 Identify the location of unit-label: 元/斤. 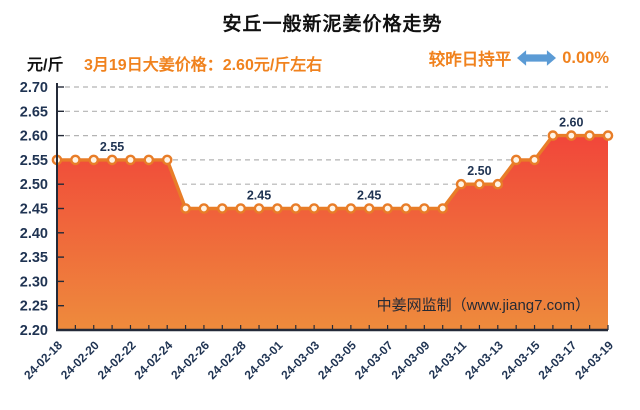
(45, 65).